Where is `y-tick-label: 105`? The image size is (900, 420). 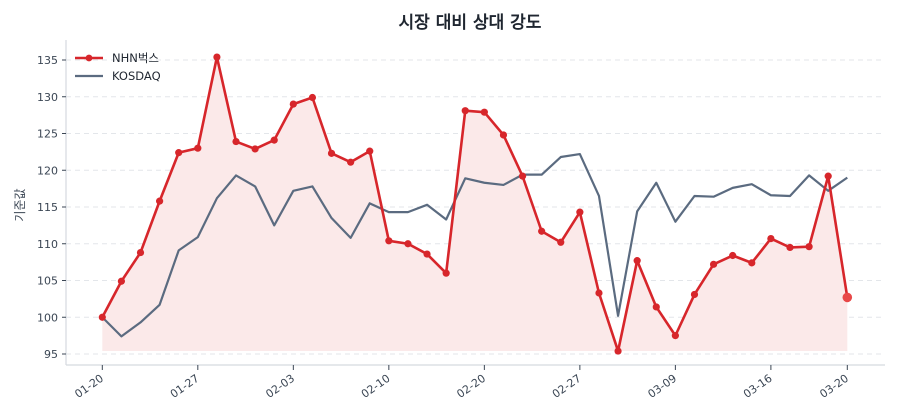 y-tick-label: 105 is located at coordinates (47, 281).